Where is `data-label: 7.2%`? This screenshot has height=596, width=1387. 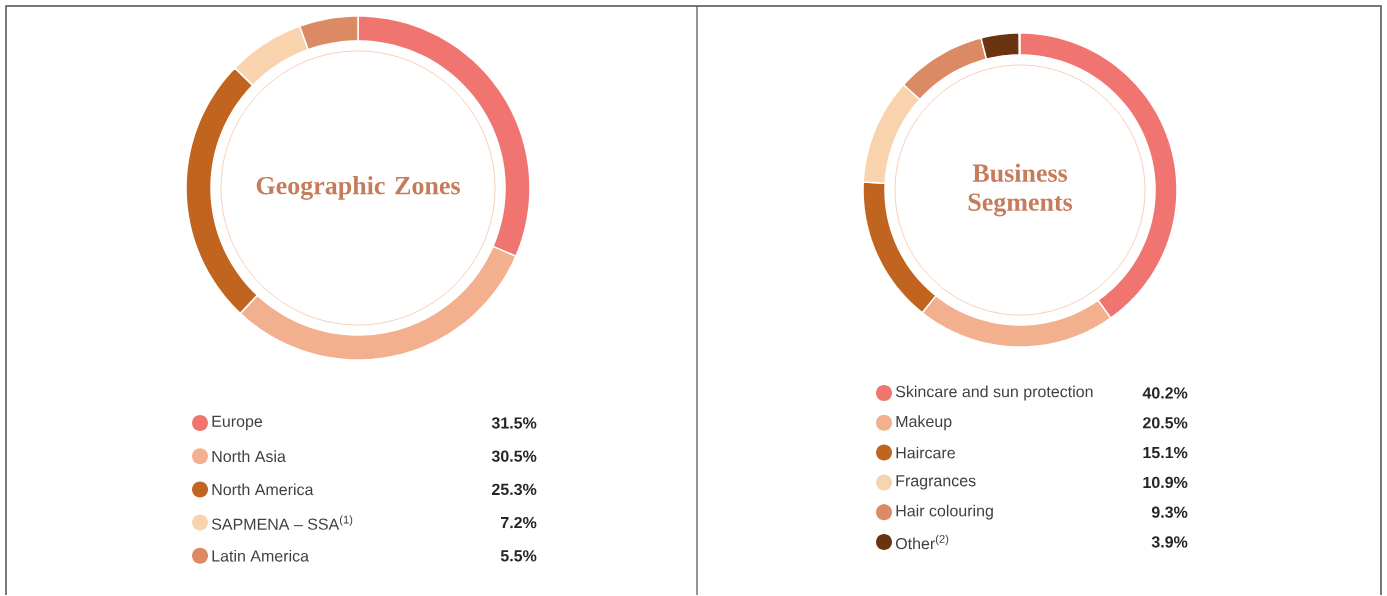 data-label: 7.2% is located at coordinates (519, 523).